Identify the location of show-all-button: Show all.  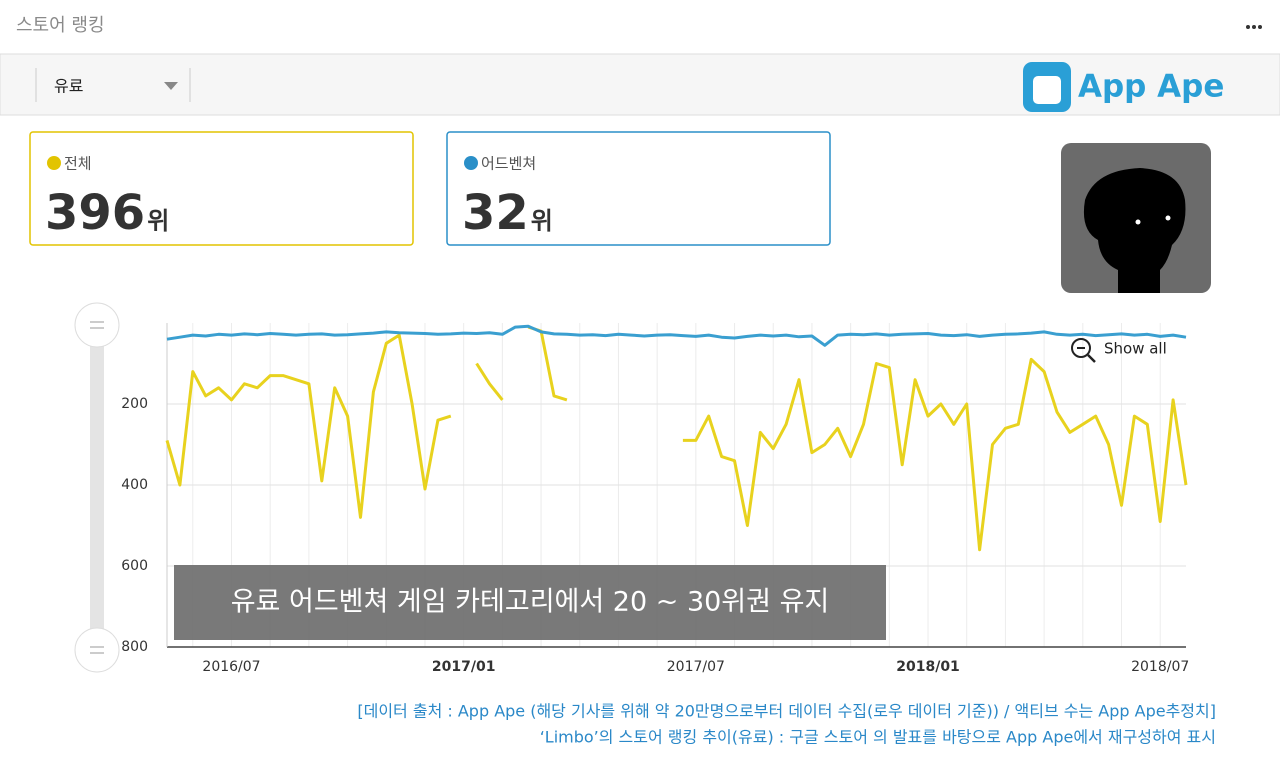
(1119, 350).